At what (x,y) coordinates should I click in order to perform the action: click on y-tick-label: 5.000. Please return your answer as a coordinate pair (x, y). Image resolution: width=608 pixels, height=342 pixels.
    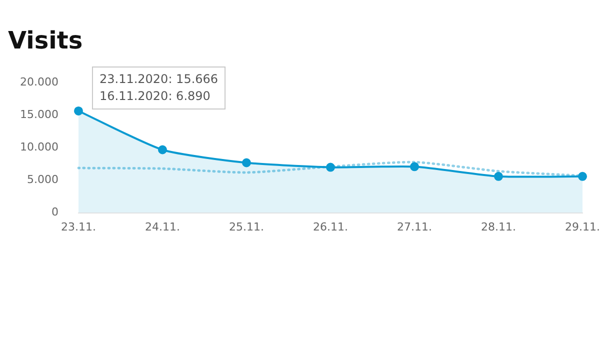
    Looking at the image, I should click on (42, 179).